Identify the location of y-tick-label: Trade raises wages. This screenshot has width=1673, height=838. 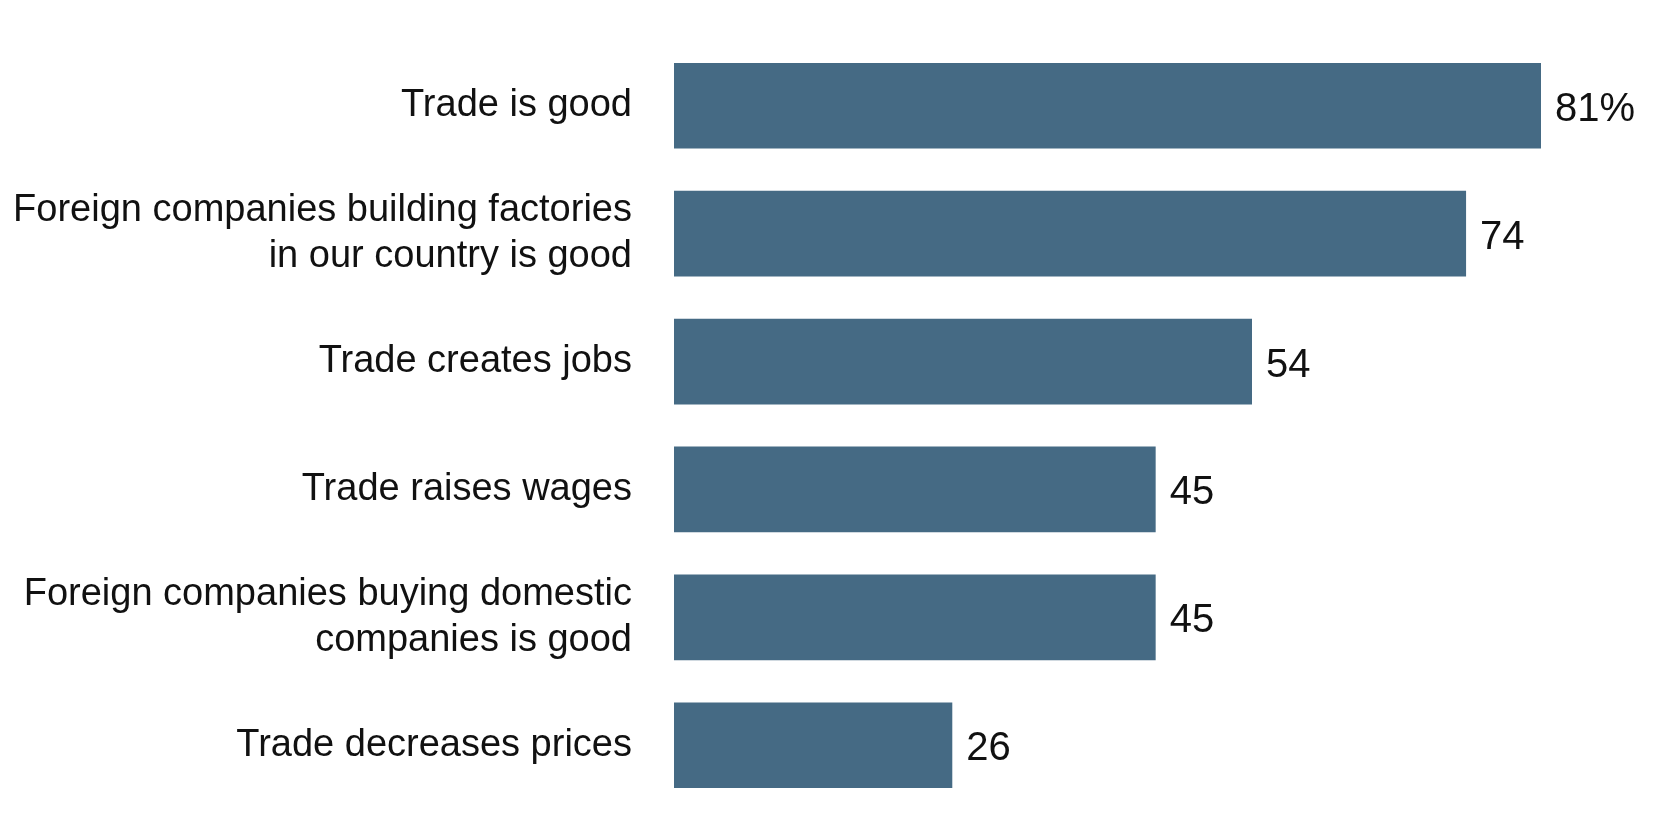
(466, 486).